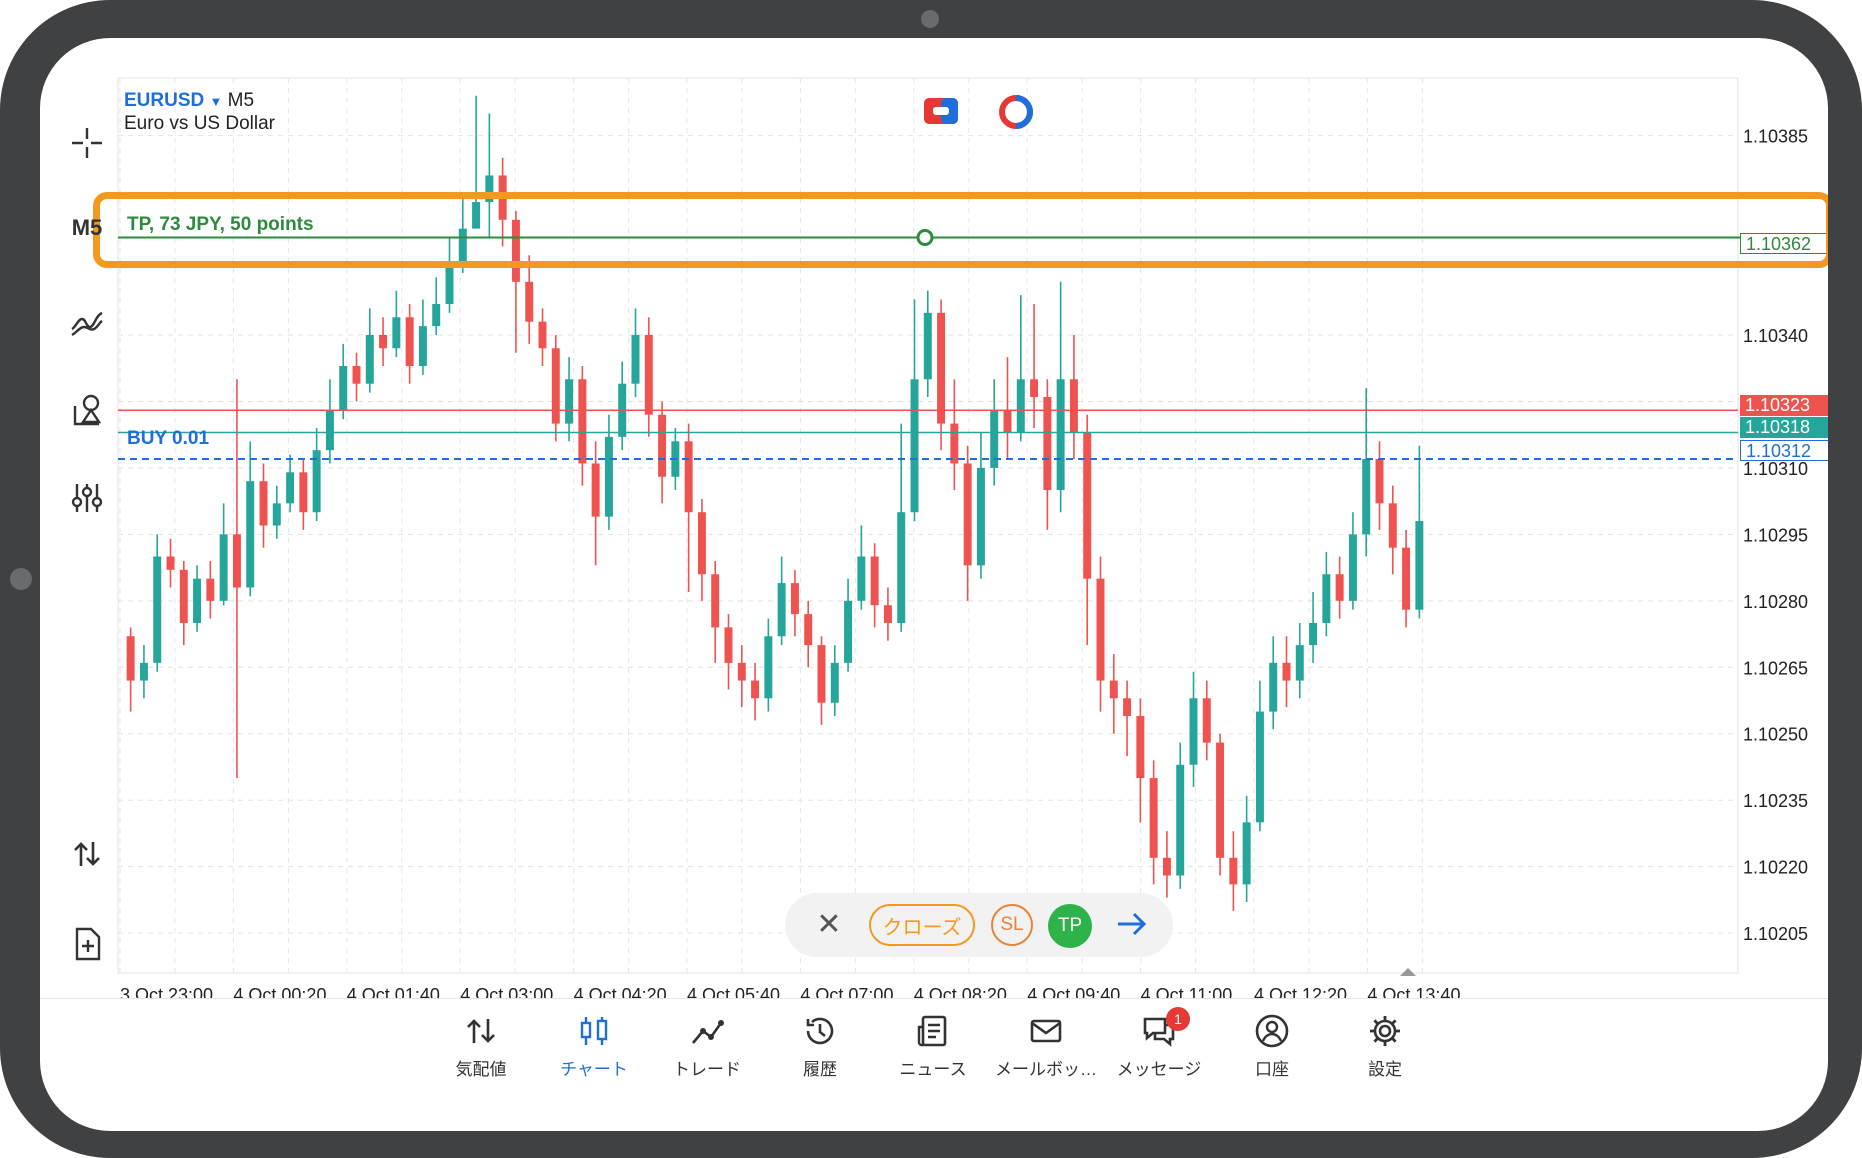 The width and height of the screenshot is (1862, 1158). Describe the element at coordinates (1408, 972) in the screenshot. I see `scroll-handle` at that location.